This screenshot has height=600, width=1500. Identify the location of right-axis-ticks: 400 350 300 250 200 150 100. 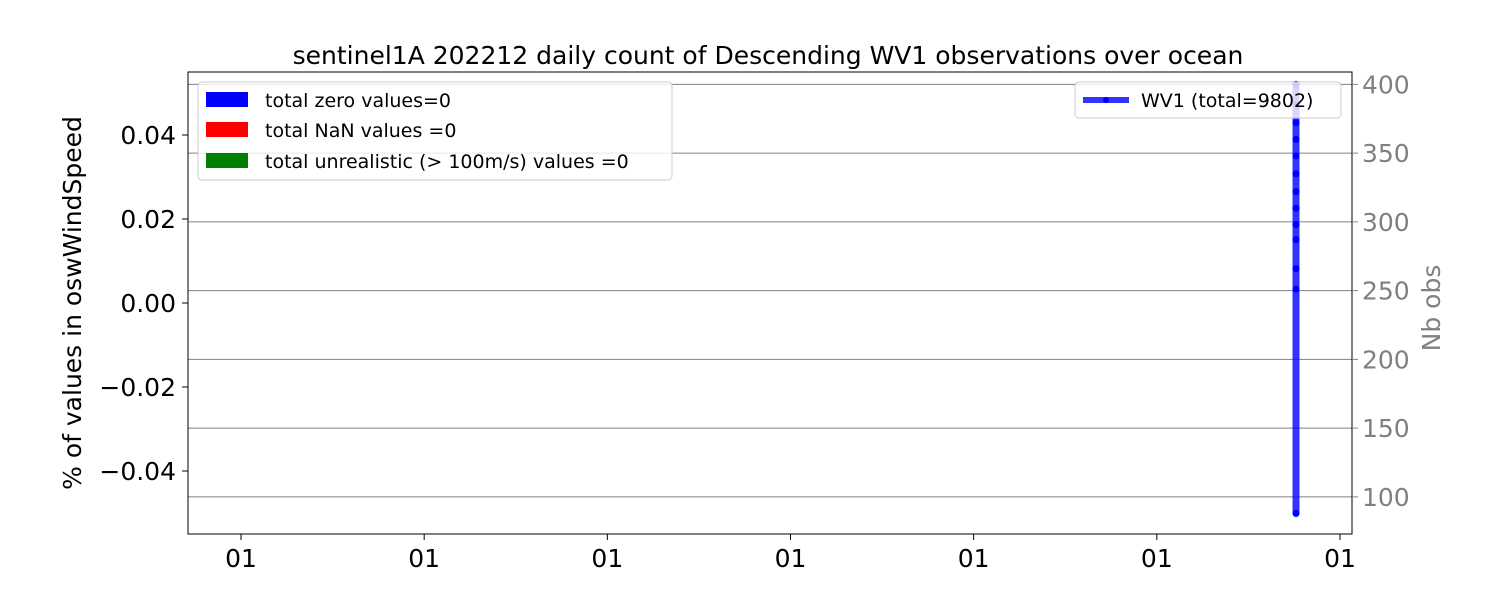
(1381, 291).